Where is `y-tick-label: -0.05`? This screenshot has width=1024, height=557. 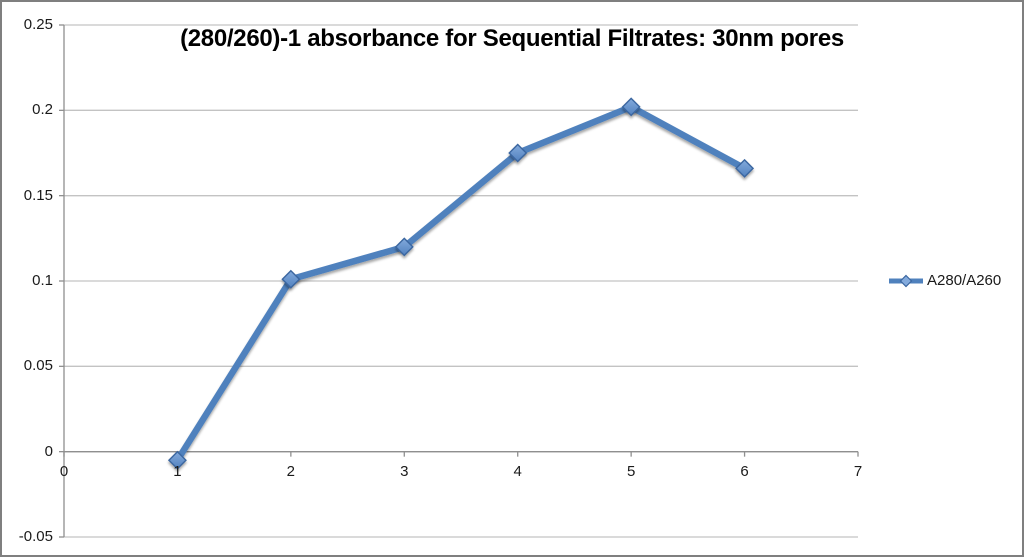
y-tick-label: -0.05 is located at coordinates (35, 536).